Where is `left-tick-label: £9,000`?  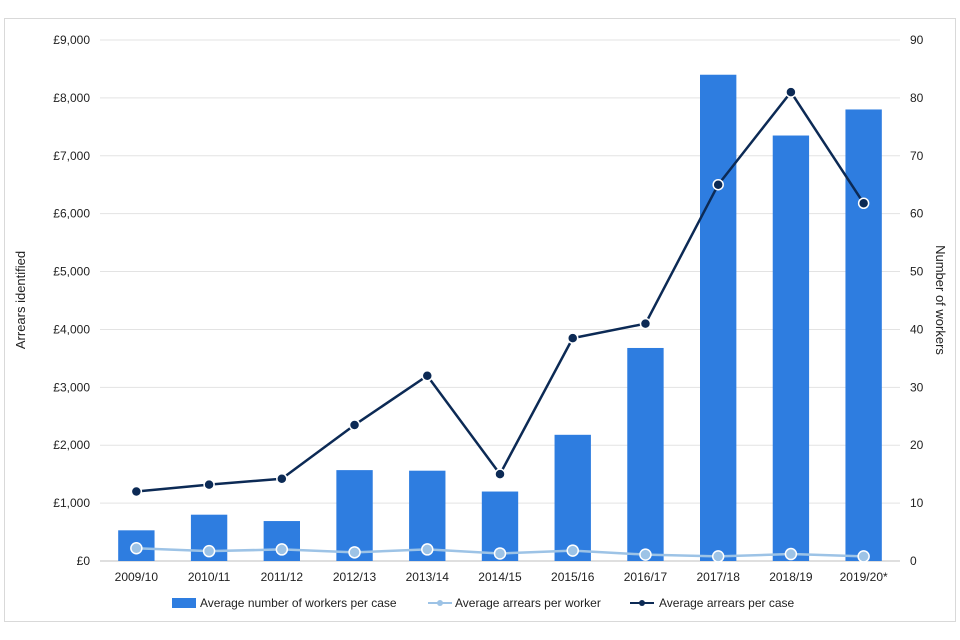
left-tick-label: £9,000 is located at coordinates (71, 40).